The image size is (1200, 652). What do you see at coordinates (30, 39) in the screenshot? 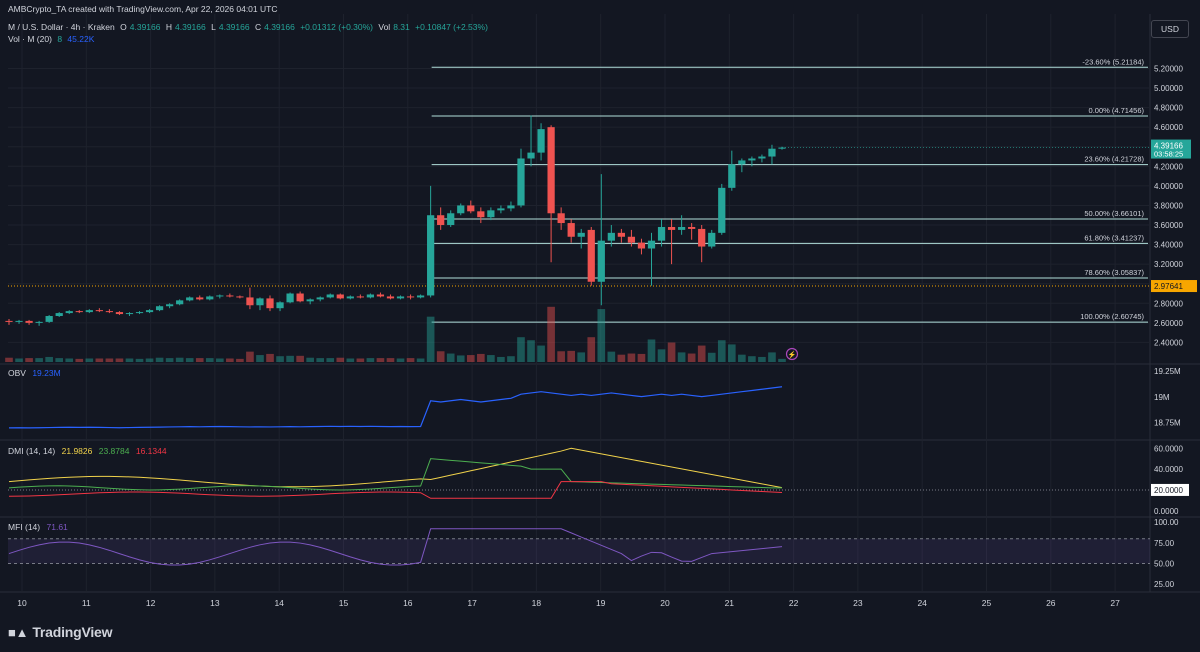
I see `volume-ma-label: Vol · M (20)` at bounding box center [30, 39].